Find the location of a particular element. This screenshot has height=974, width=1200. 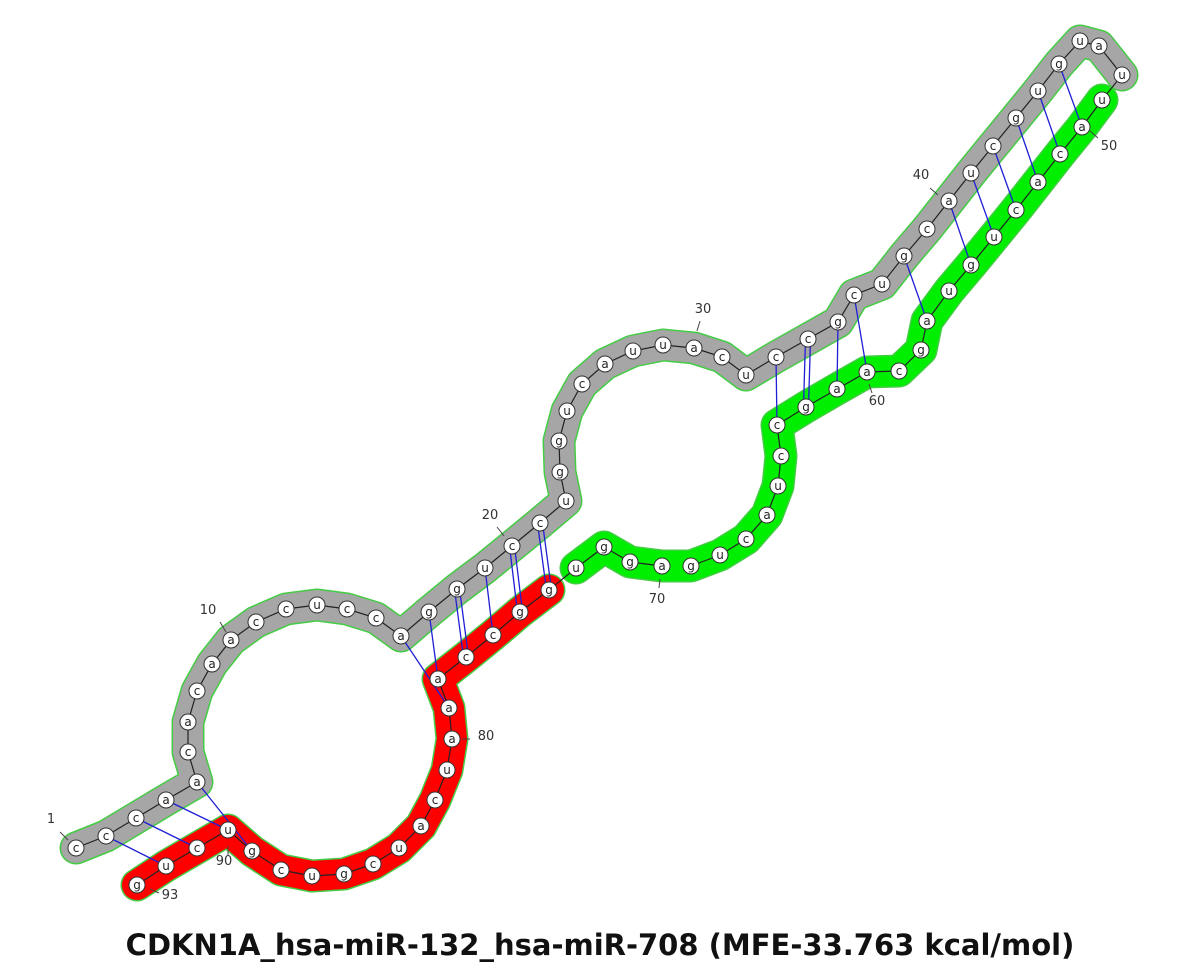

position-label: 30 is located at coordinates (703, 309).